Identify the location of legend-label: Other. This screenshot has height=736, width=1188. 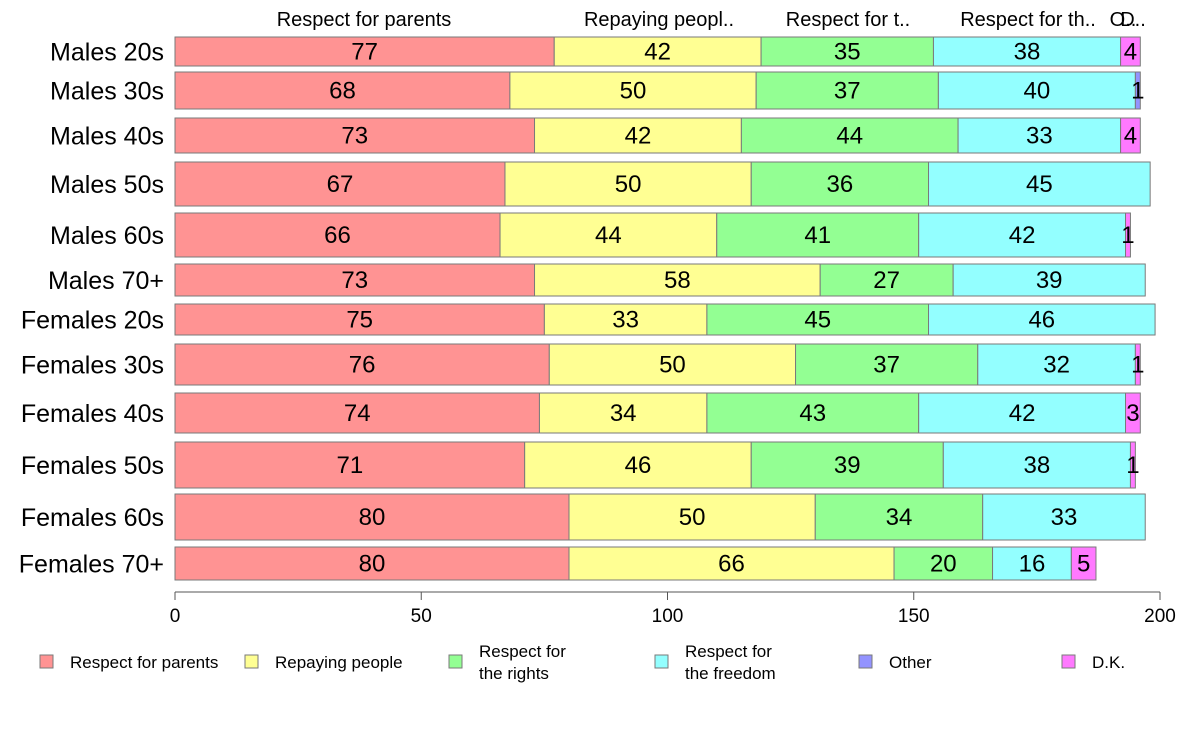
(910, 662).